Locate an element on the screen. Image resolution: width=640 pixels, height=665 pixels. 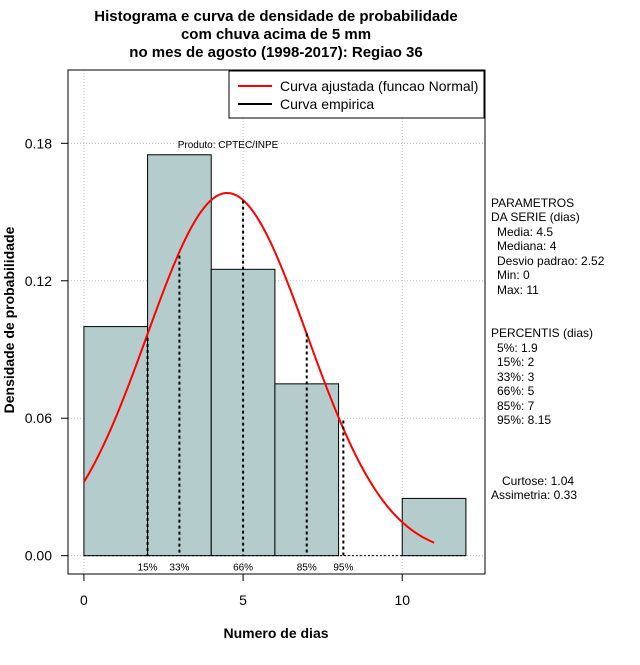
chart-title-line-3: no mes de agosto (1998-2017): Regiao 36 is located at coordinates (275, 52).